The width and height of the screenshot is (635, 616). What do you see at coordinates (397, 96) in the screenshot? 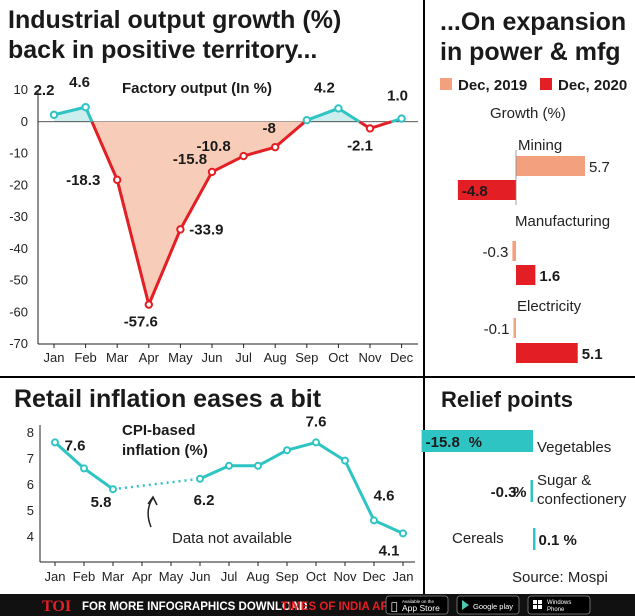
I see `industrial-label-dec: 1.0` at bounding box center [397, 96].